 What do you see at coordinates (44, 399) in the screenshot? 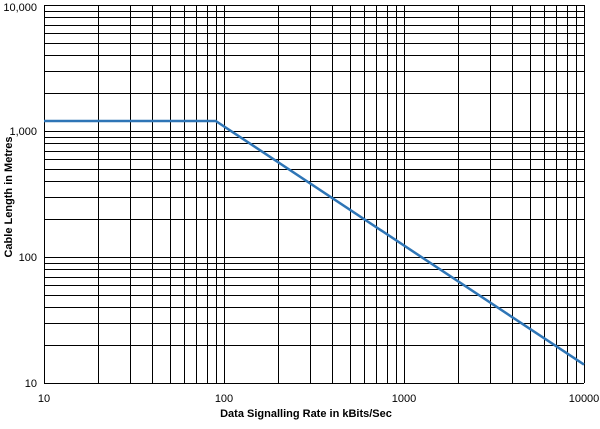
I see `x-tick-label: 10` at bounding box center [44, 399].